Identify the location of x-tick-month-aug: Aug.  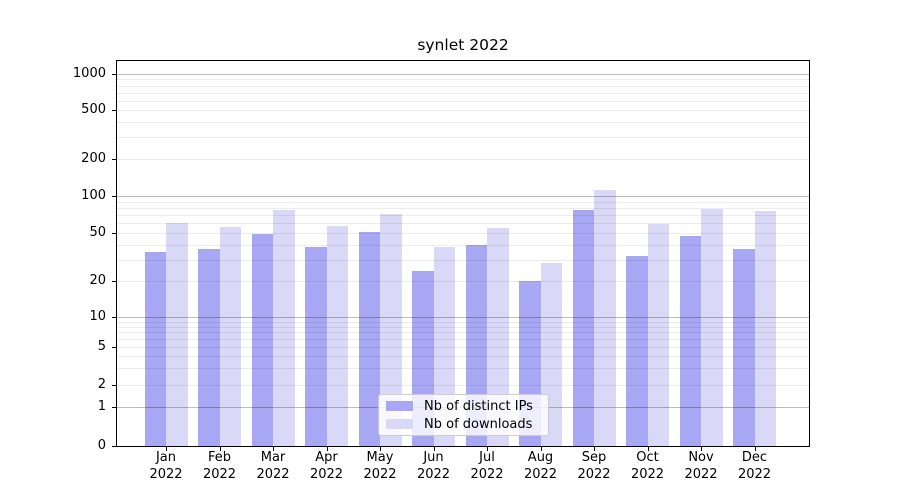
(540, 457).